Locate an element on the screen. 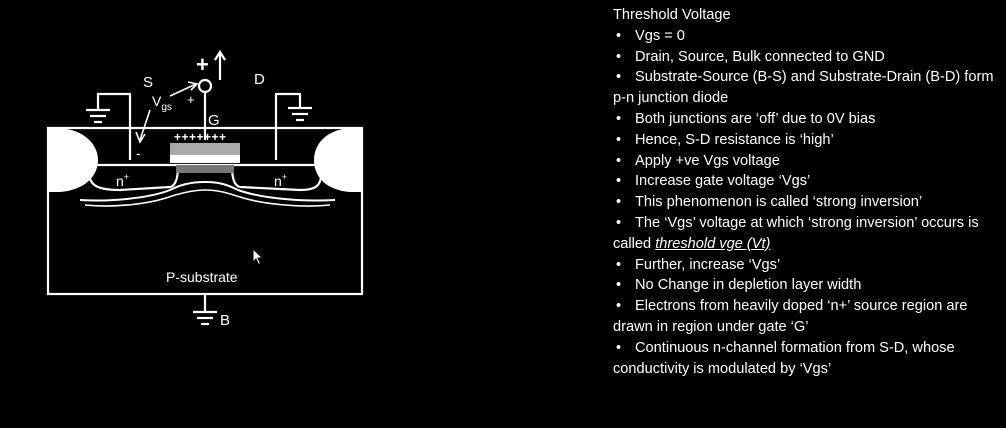  vgs-plus-sign: + is located at coordinates (191, 99).